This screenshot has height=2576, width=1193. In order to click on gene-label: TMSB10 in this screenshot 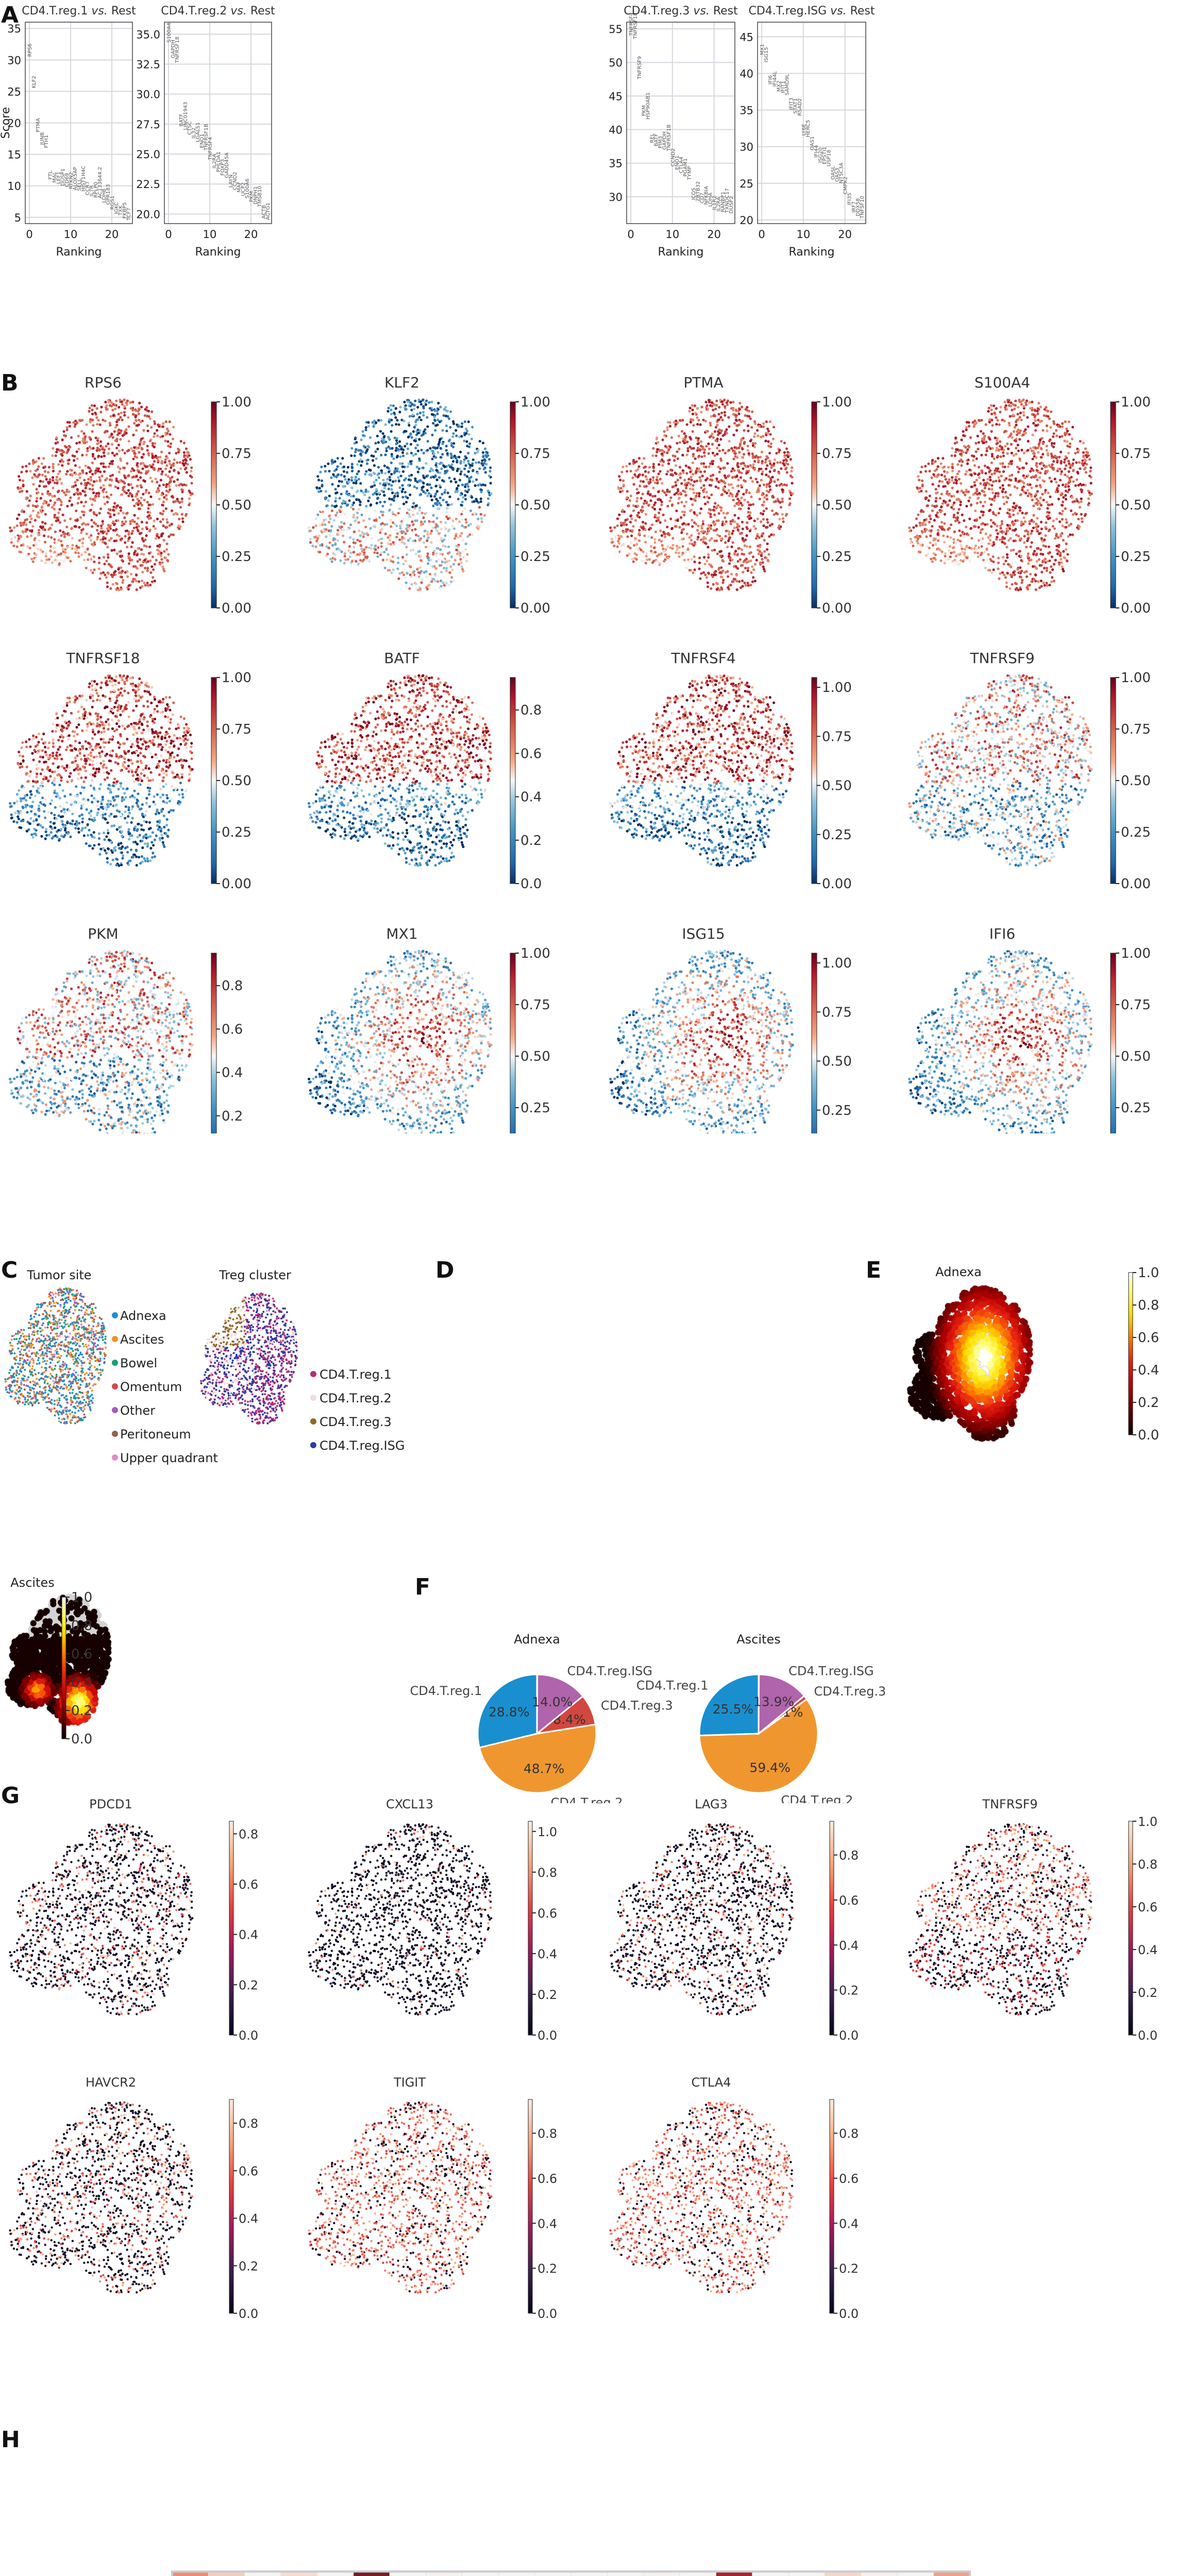, I will do `click(260, 197)`.